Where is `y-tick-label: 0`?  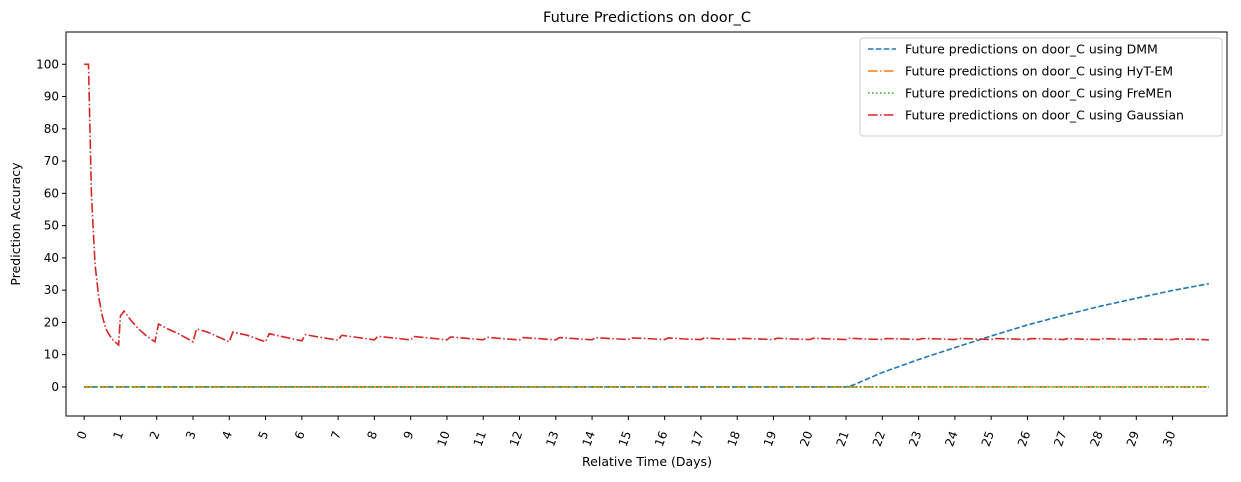
y-tick-label: 0 is located at coordinates (55, 387).